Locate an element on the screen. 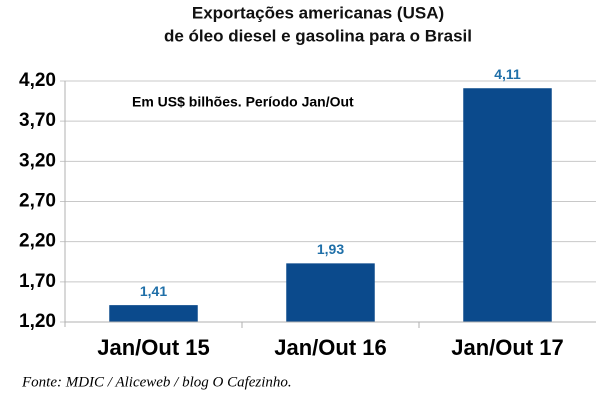 Image resolution: width=606 pixels, height=405 pixels. y-tick-label: 3,70 is located at coordinates (37, 120).